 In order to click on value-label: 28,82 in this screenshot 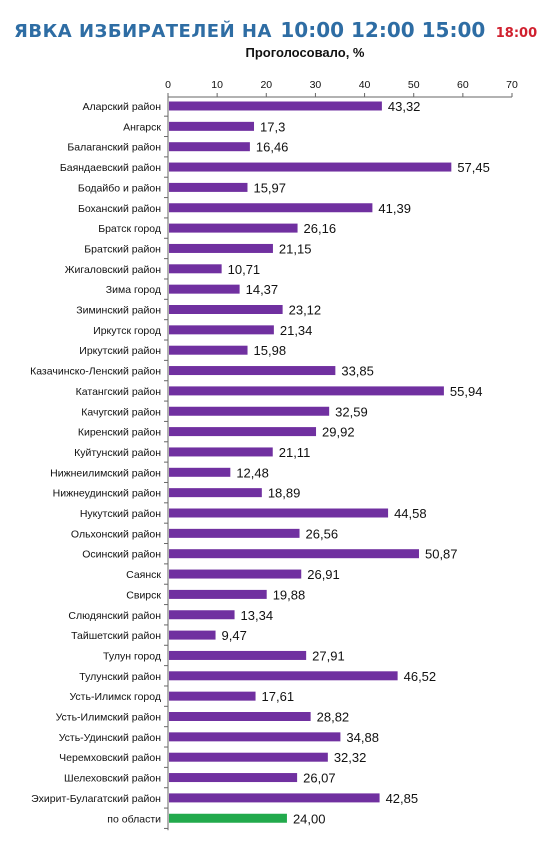, I will do `click(333, 717)`.